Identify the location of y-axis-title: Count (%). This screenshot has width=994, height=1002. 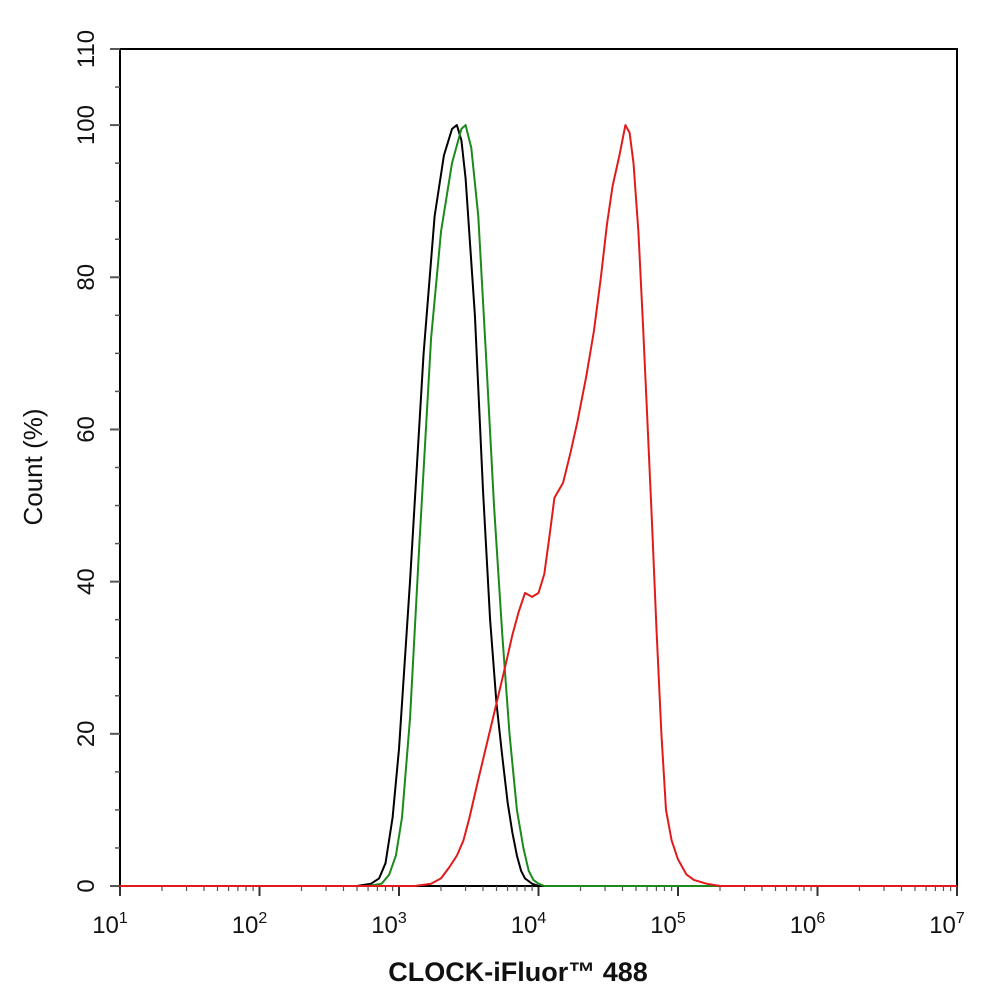
(33, 466).